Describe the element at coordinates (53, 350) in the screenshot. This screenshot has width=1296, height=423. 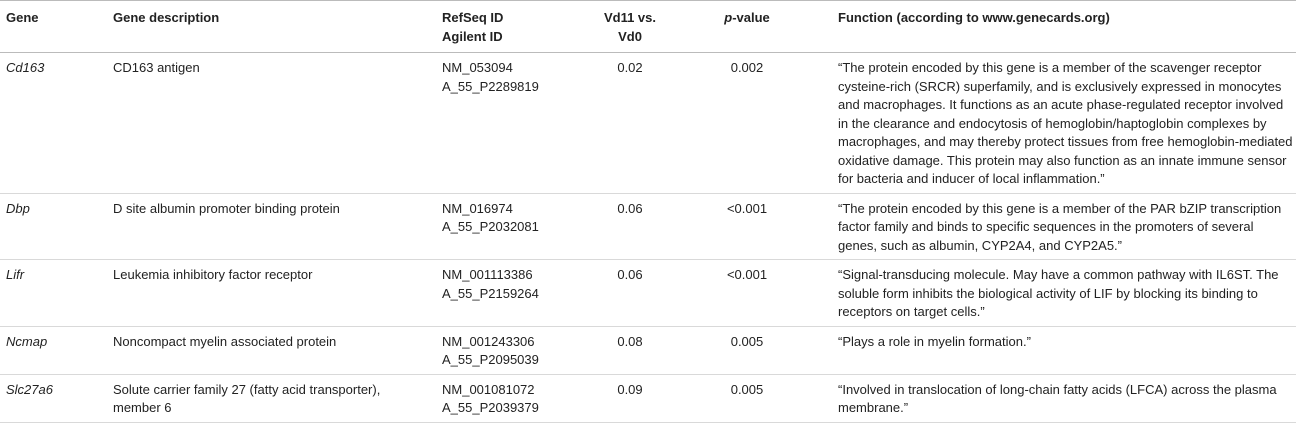
I see `gene: Ncmap` at that location.